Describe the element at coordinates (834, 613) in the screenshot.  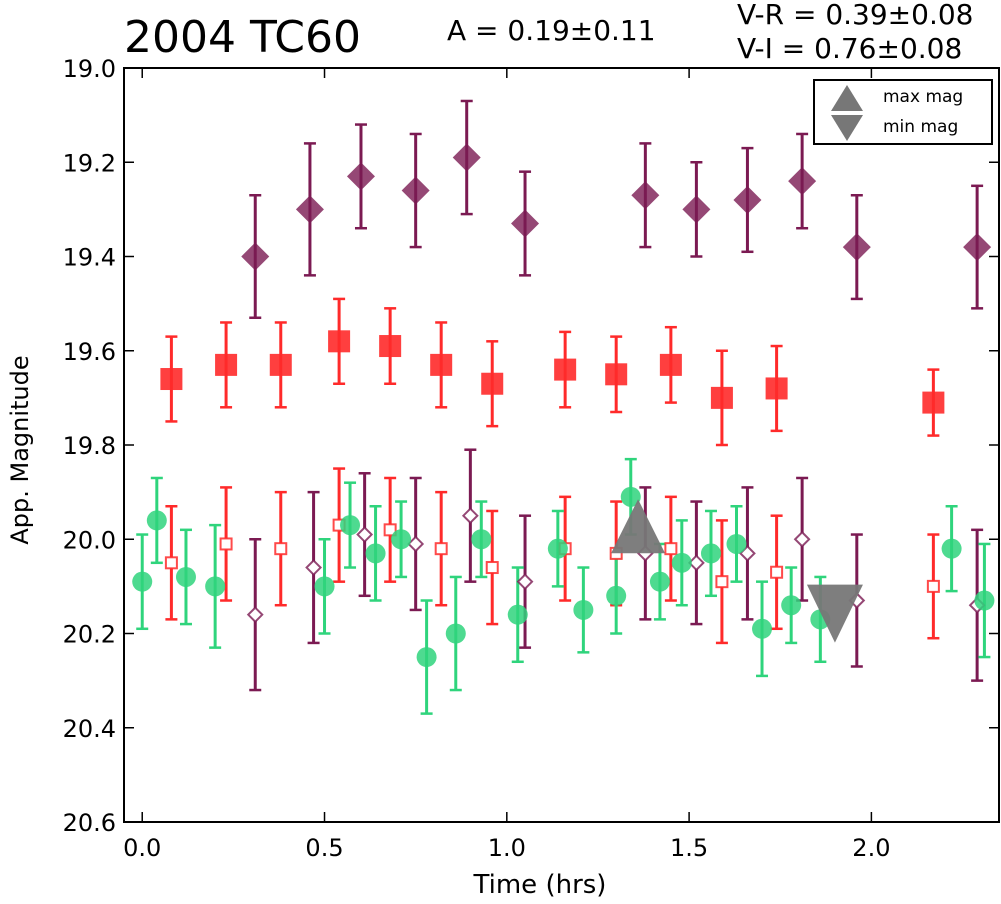
I see `min-mag-marker` at that location.